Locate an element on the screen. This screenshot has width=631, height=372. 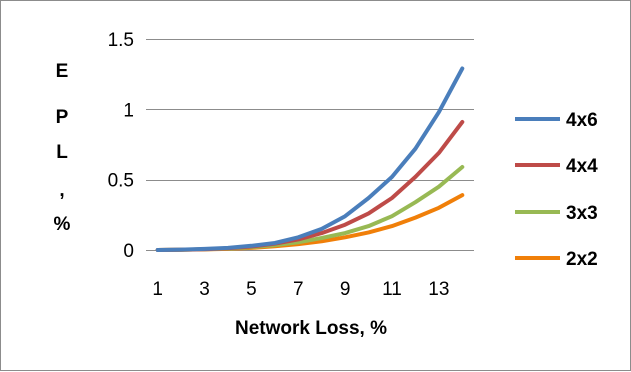
y-axis-title-char-0: E is located at coordinates (62, 71).